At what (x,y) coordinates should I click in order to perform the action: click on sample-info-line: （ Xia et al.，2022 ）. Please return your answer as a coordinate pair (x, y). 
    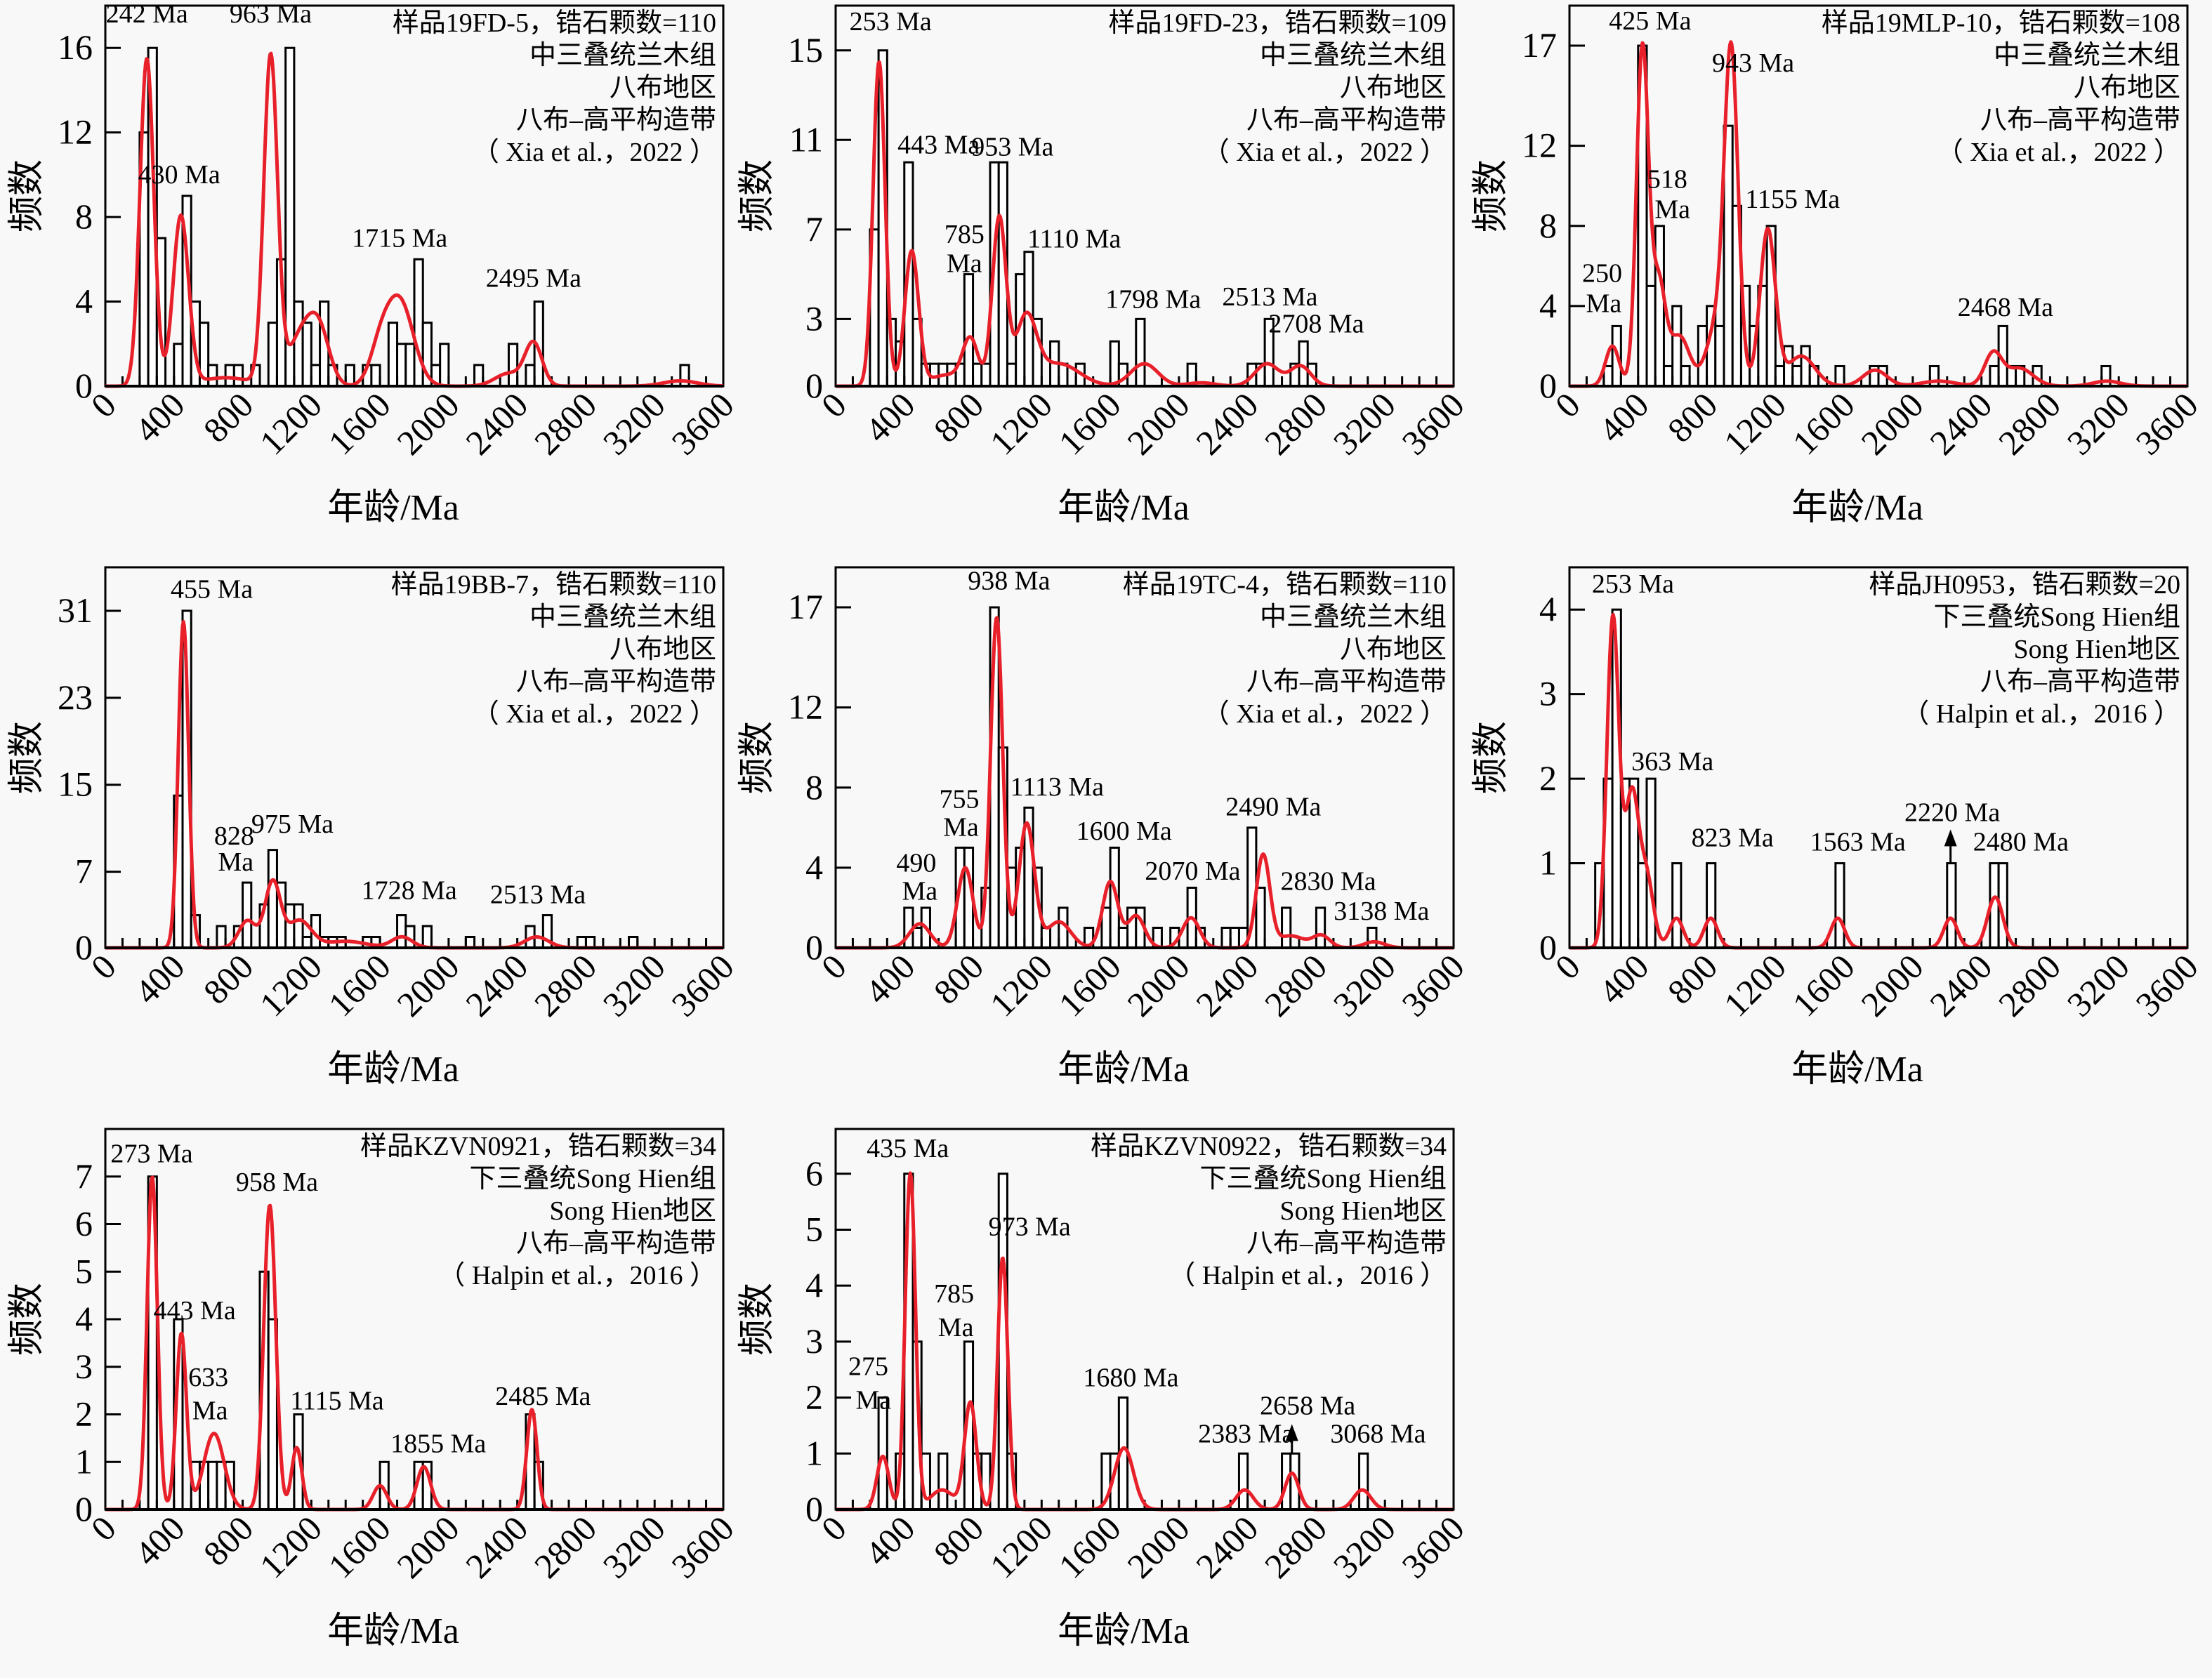
    Looking at the image, I should click on (1324, 714).